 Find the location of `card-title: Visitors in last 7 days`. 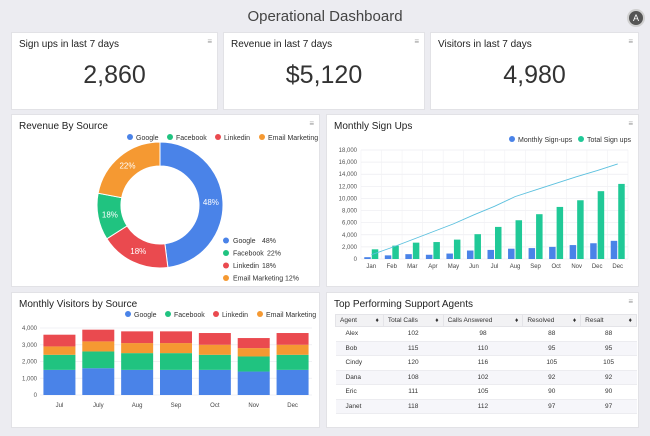

card-title: Visitors in last 7 days is located at coordinates (485, 44).